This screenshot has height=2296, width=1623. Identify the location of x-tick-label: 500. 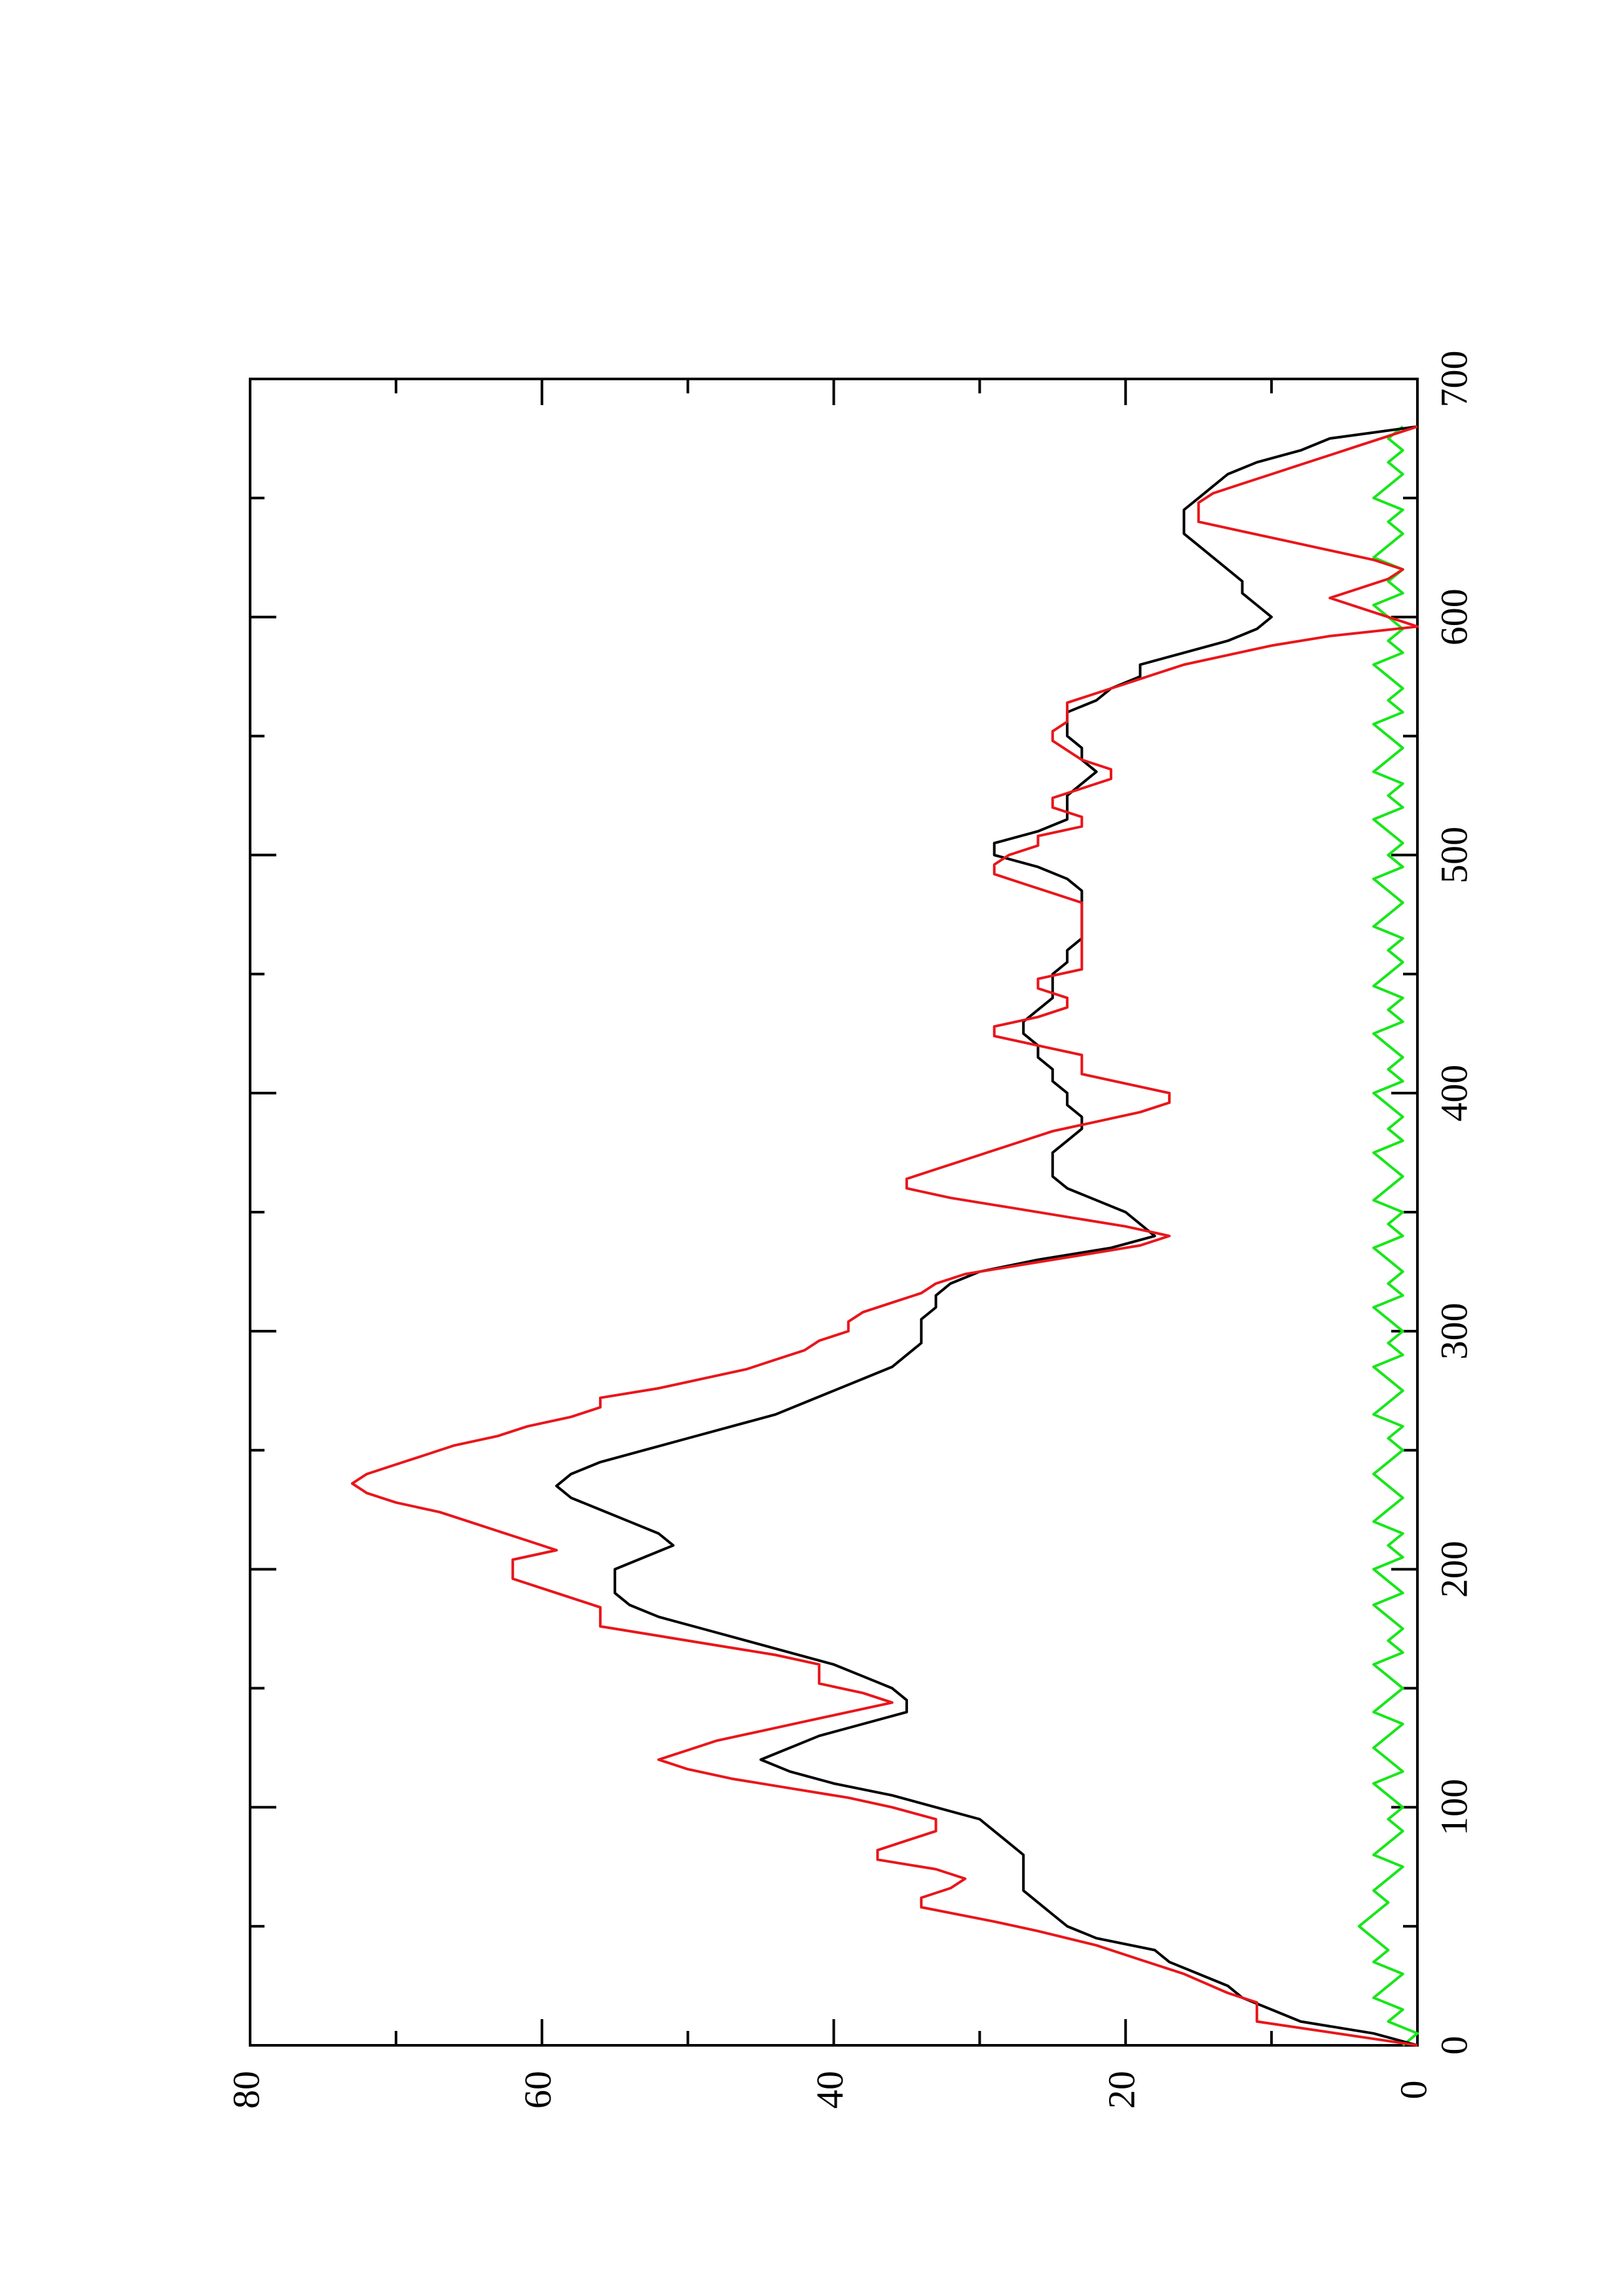
(1453, 856).